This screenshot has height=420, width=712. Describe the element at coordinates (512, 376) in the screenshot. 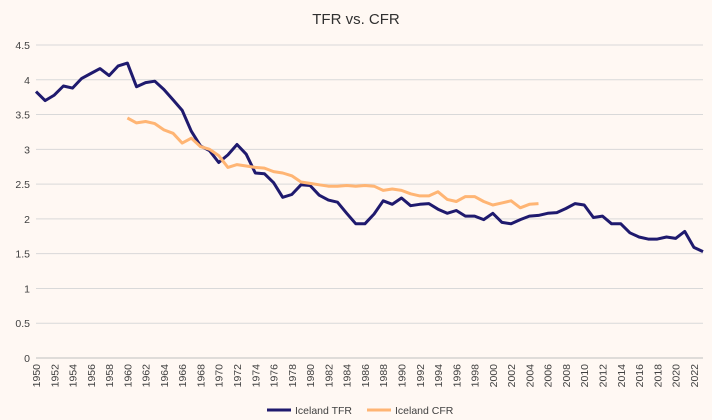

I see `x-tick-label: 2002` at that location.